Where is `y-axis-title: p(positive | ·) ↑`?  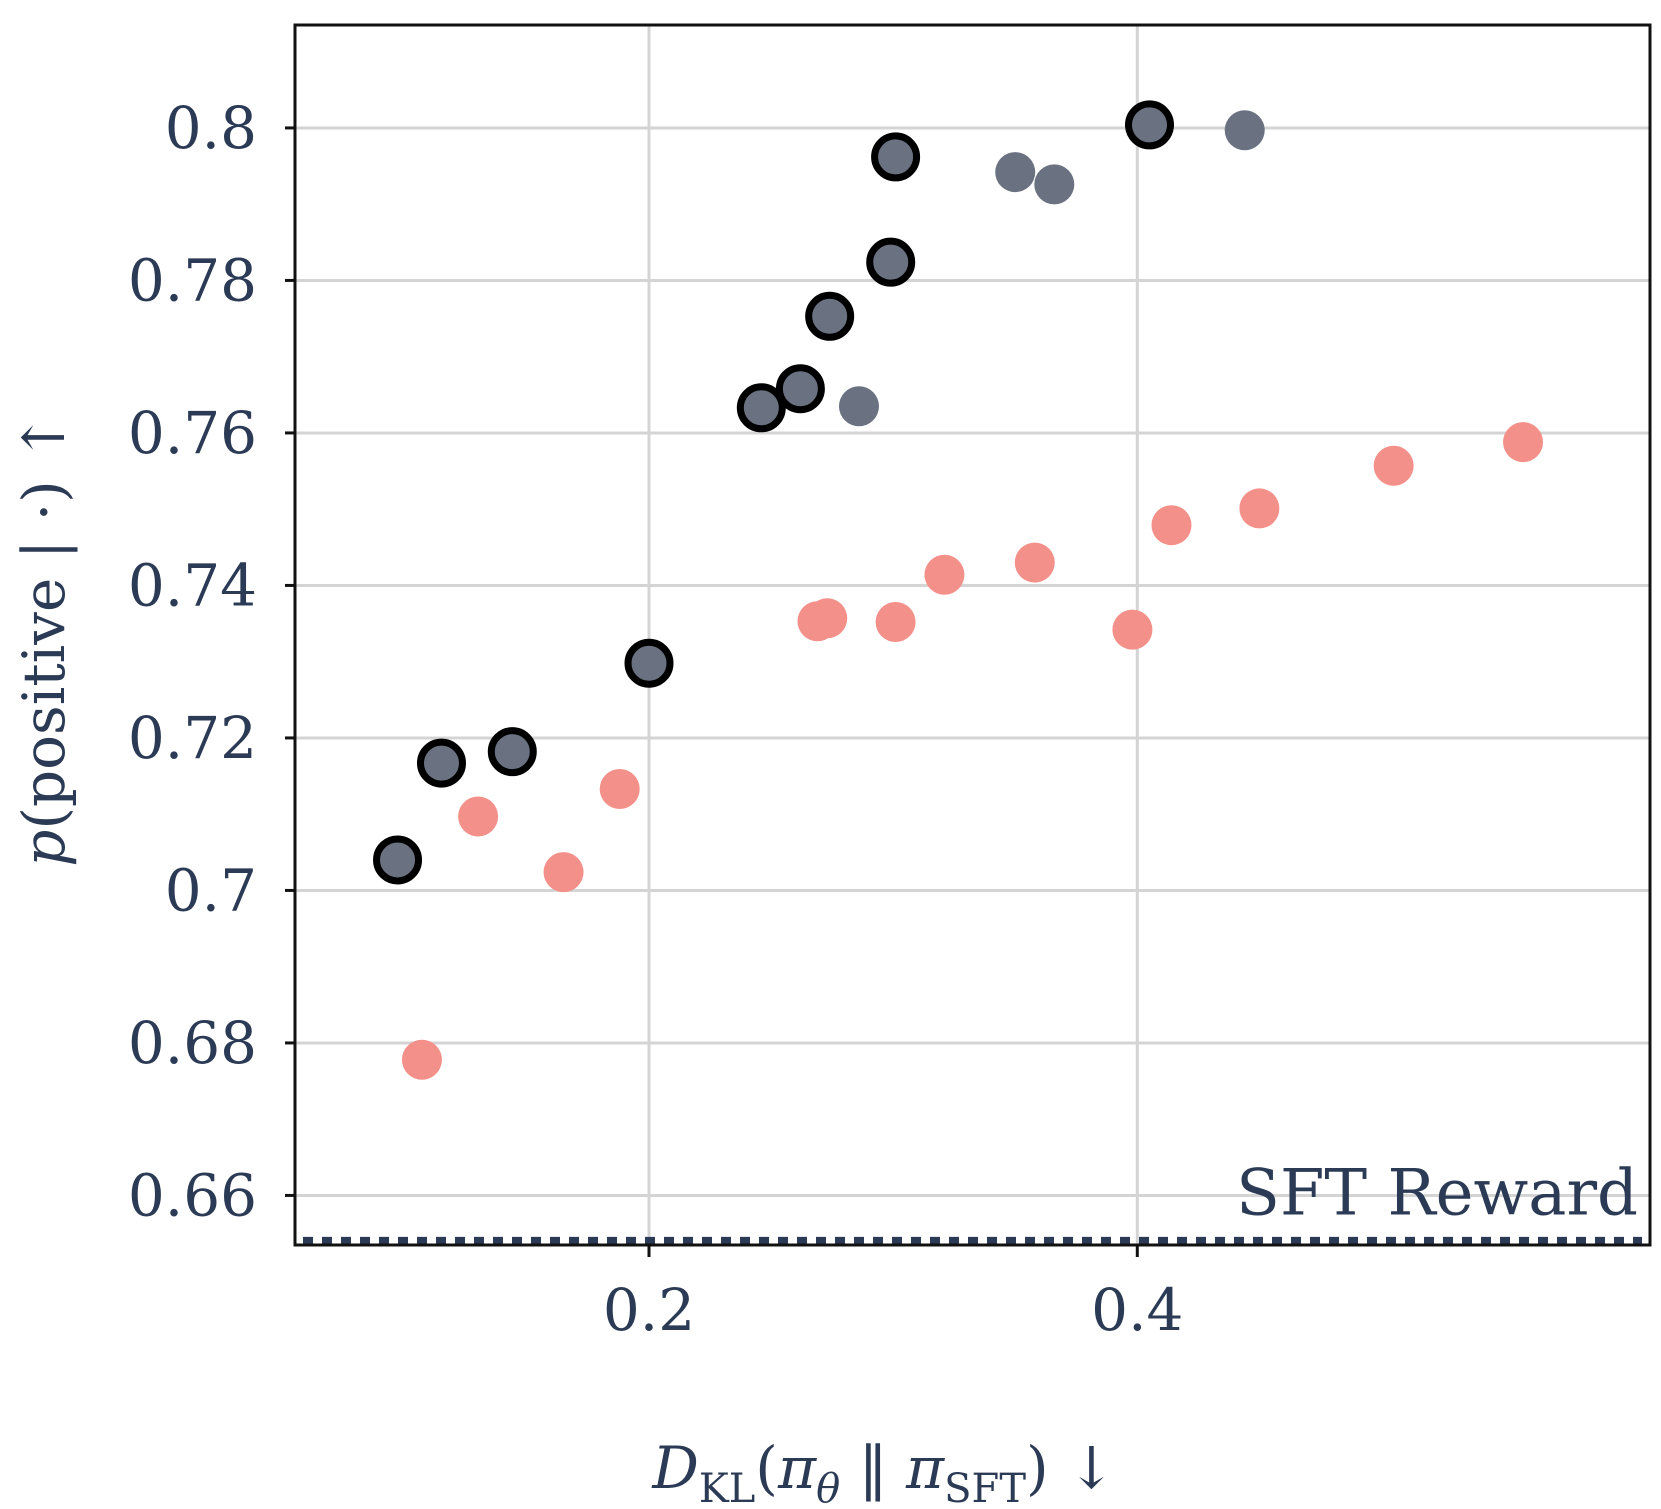
y-axis-title: p(positive | ·) ↑ is located at coordinates (44, 640).